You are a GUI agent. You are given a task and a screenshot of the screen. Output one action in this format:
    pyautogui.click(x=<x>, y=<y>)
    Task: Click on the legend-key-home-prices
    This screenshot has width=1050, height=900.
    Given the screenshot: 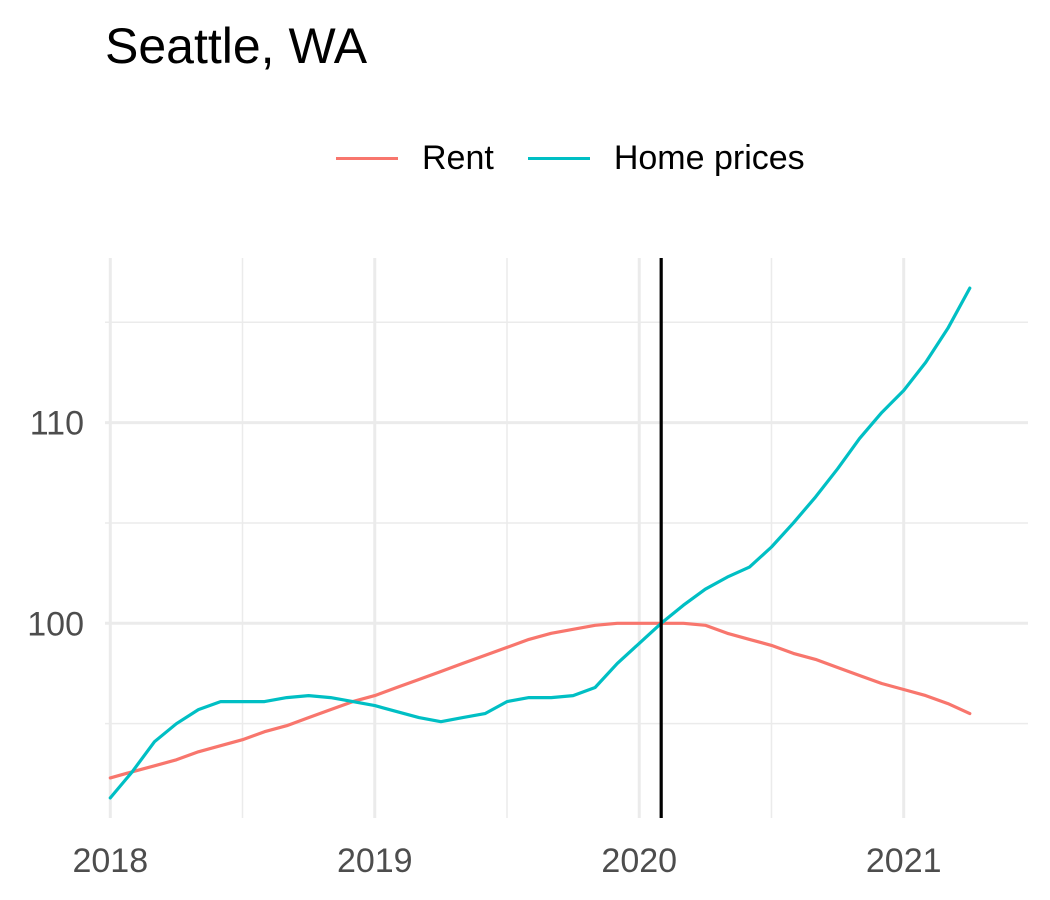 What is the action you would take?
    pyautogui.click(x=558, y=158)
    